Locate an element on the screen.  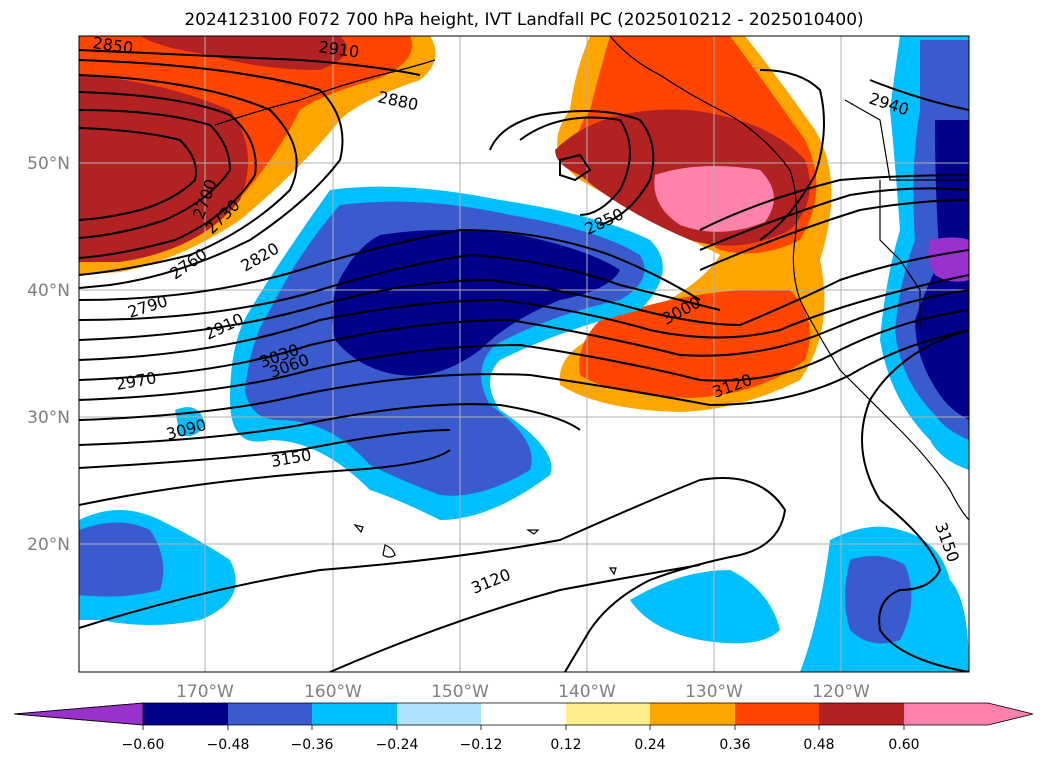
colorbar-min-extend is located at coordinates (78, 714).